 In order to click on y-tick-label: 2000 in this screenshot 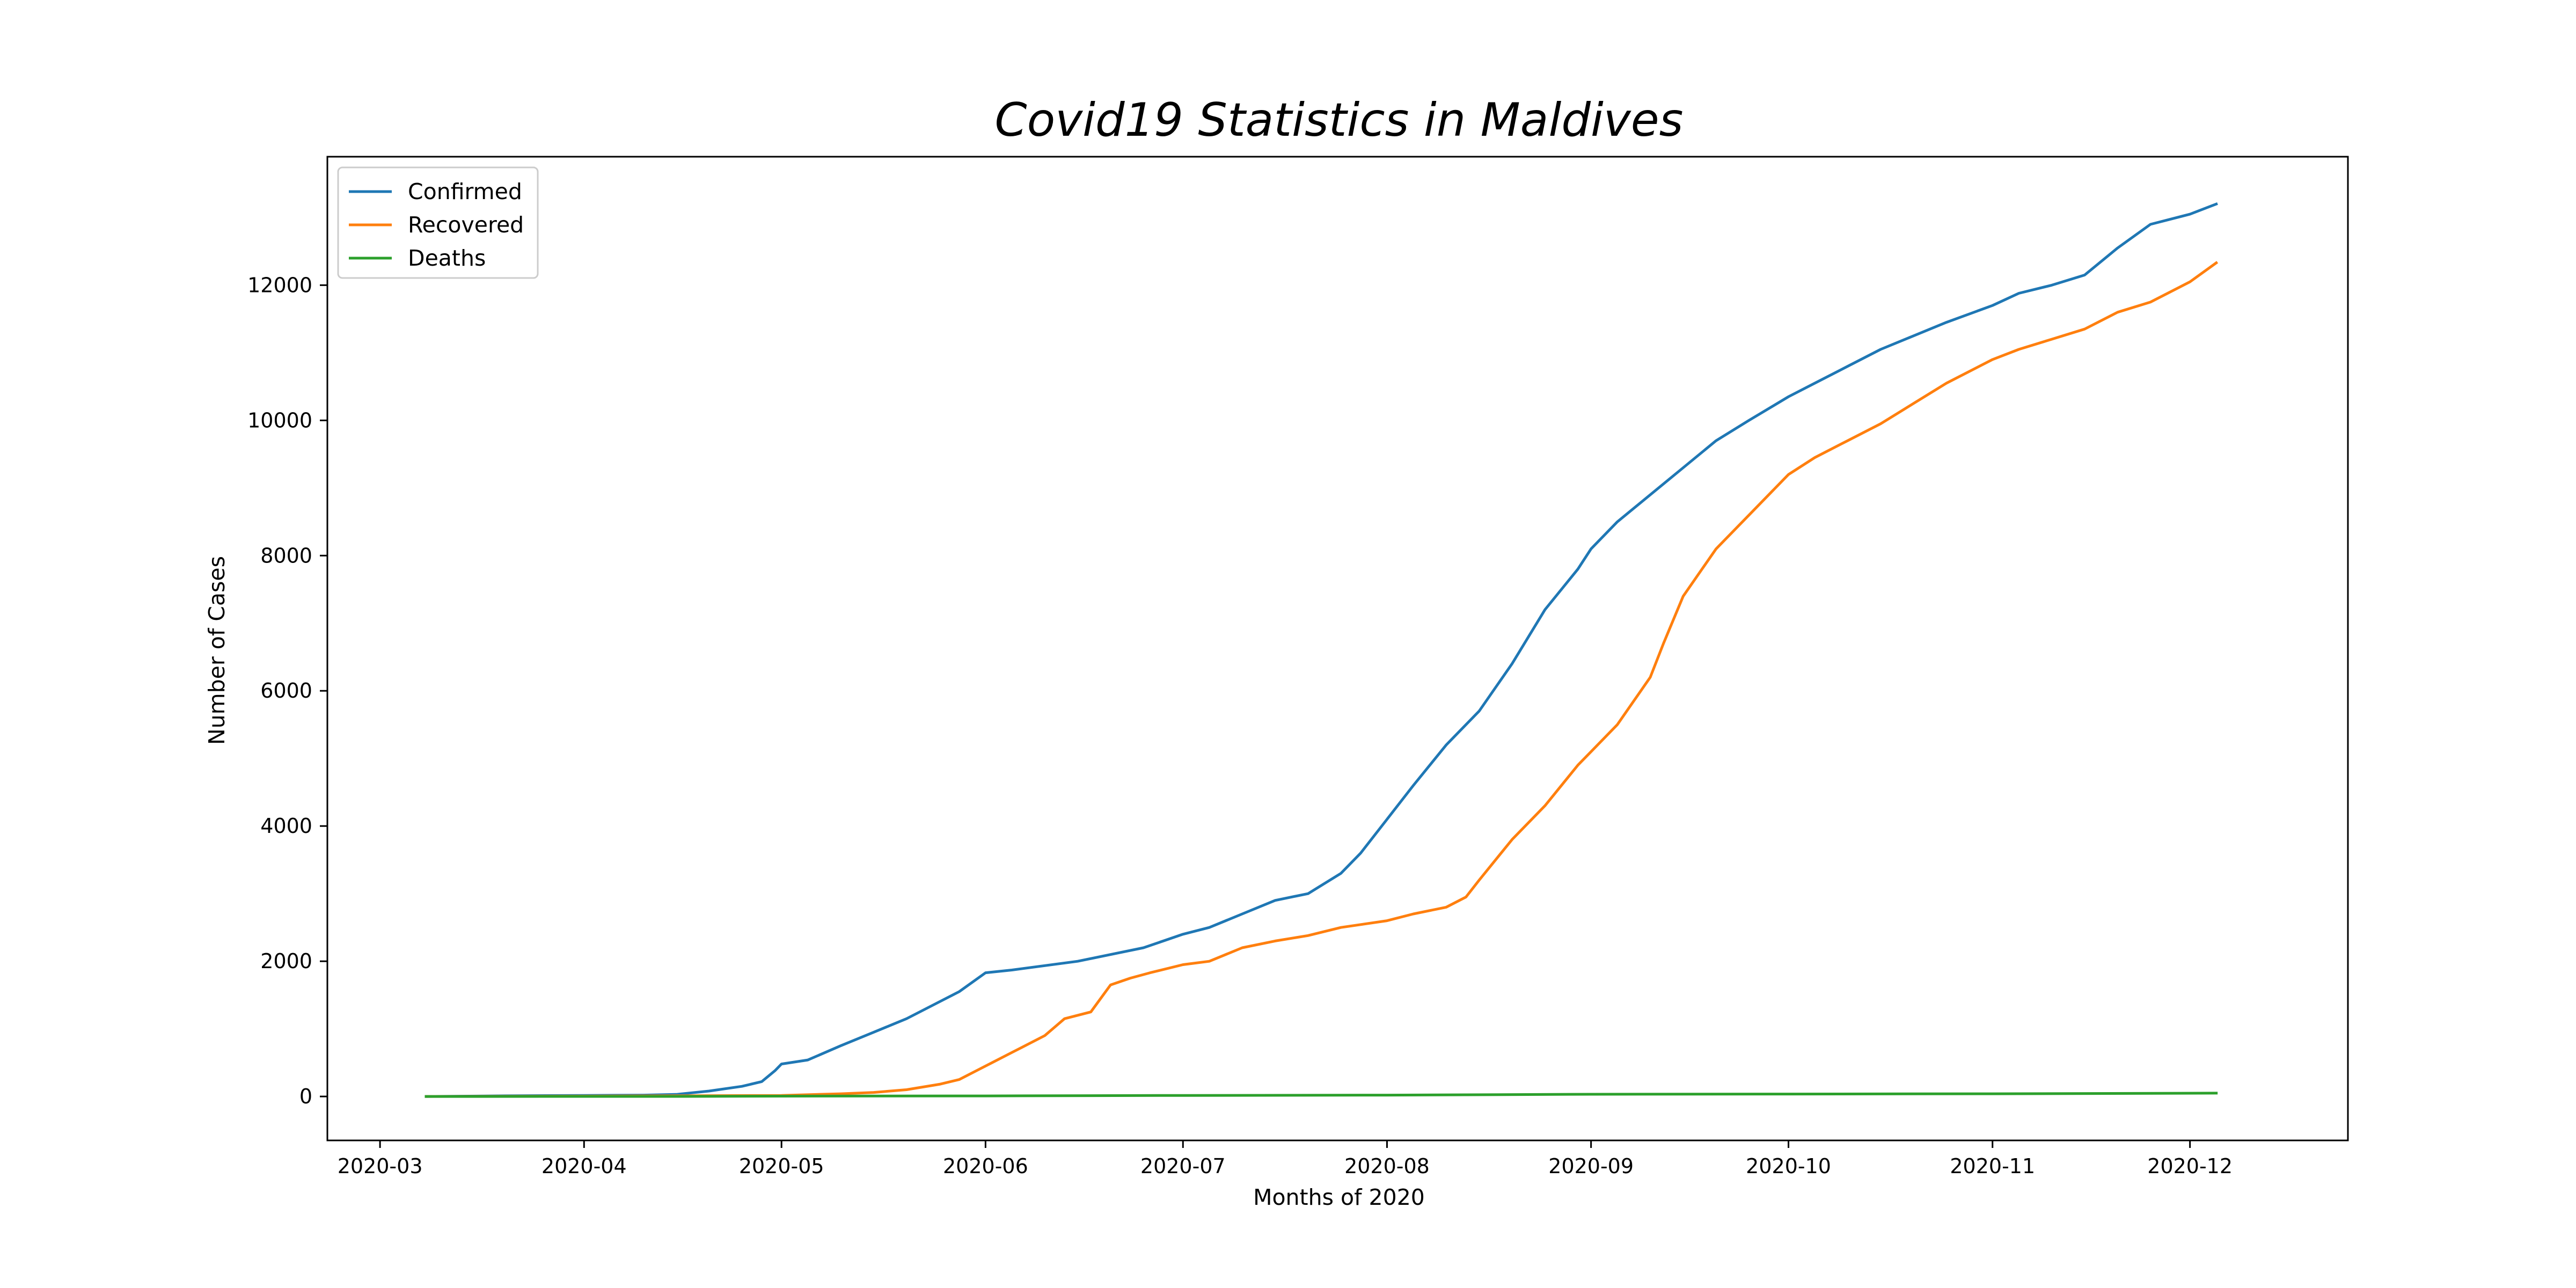, I will do `click(286, 961)`.